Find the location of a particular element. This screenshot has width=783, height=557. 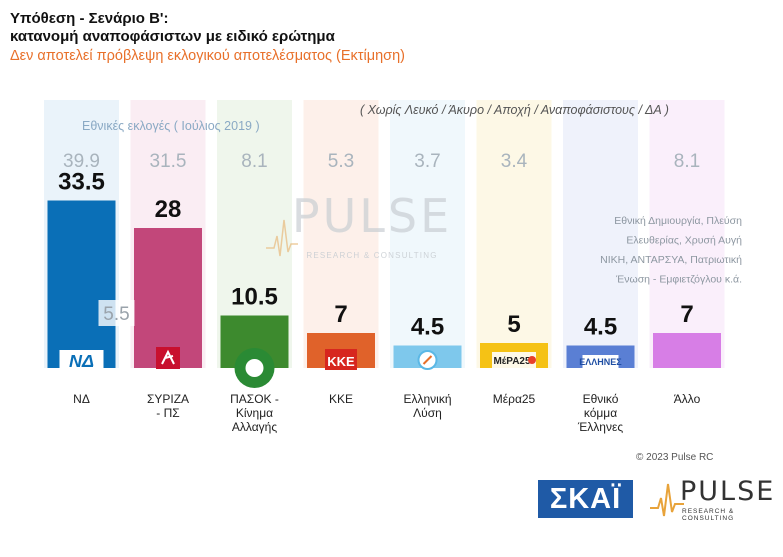

mera25-icon-bg is located at coordinates (514, 360).